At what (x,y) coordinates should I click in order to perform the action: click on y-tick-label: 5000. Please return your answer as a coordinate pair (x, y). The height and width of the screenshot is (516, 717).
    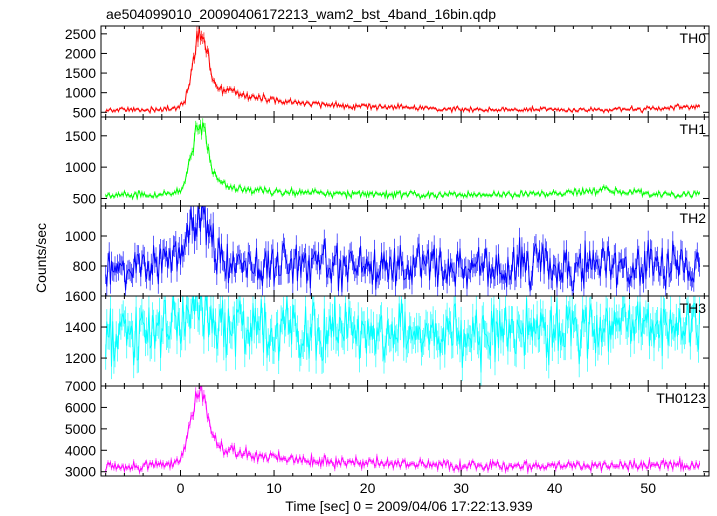
    Looking at the image, I should click on (80, 429).